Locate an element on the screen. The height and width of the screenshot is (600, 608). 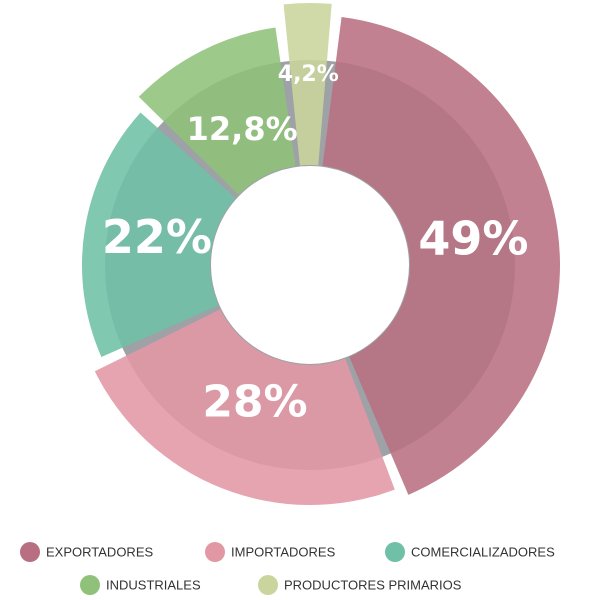
legend-label: IMPORTADORES is located at coordinates (283, 551).